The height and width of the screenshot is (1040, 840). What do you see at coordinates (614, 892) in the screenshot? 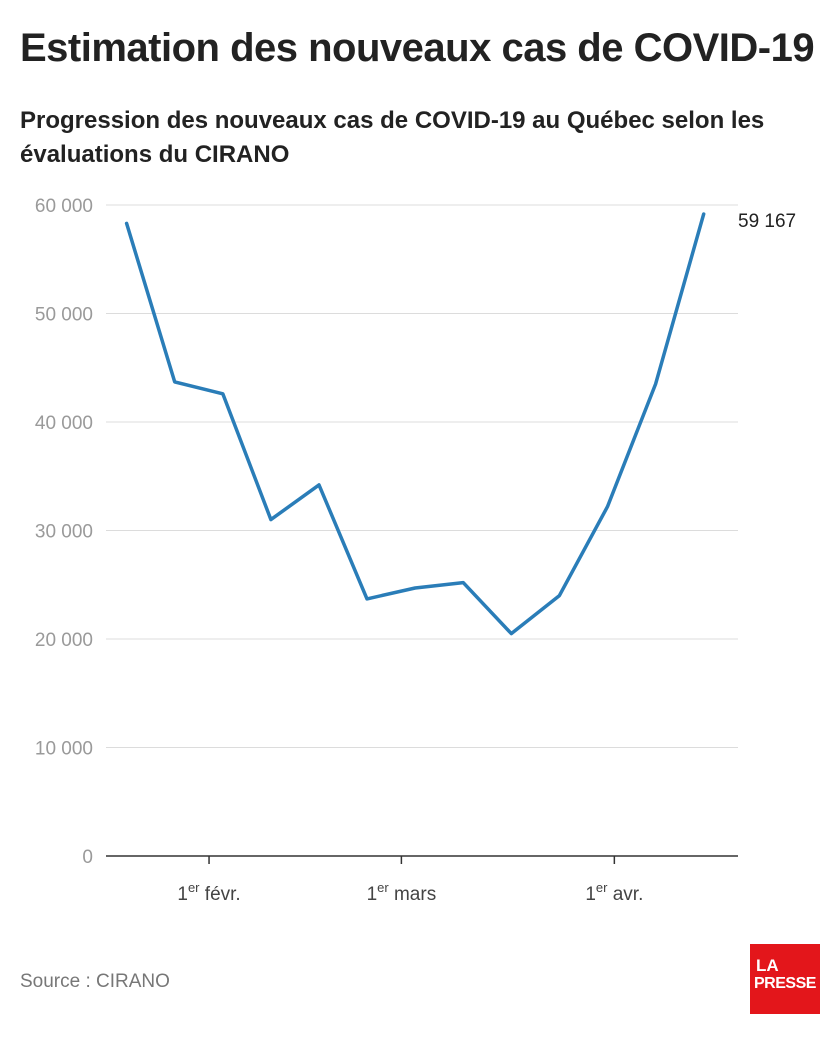
I see `x-tick-label: 1er avr.` at bounding box center [614, 892].